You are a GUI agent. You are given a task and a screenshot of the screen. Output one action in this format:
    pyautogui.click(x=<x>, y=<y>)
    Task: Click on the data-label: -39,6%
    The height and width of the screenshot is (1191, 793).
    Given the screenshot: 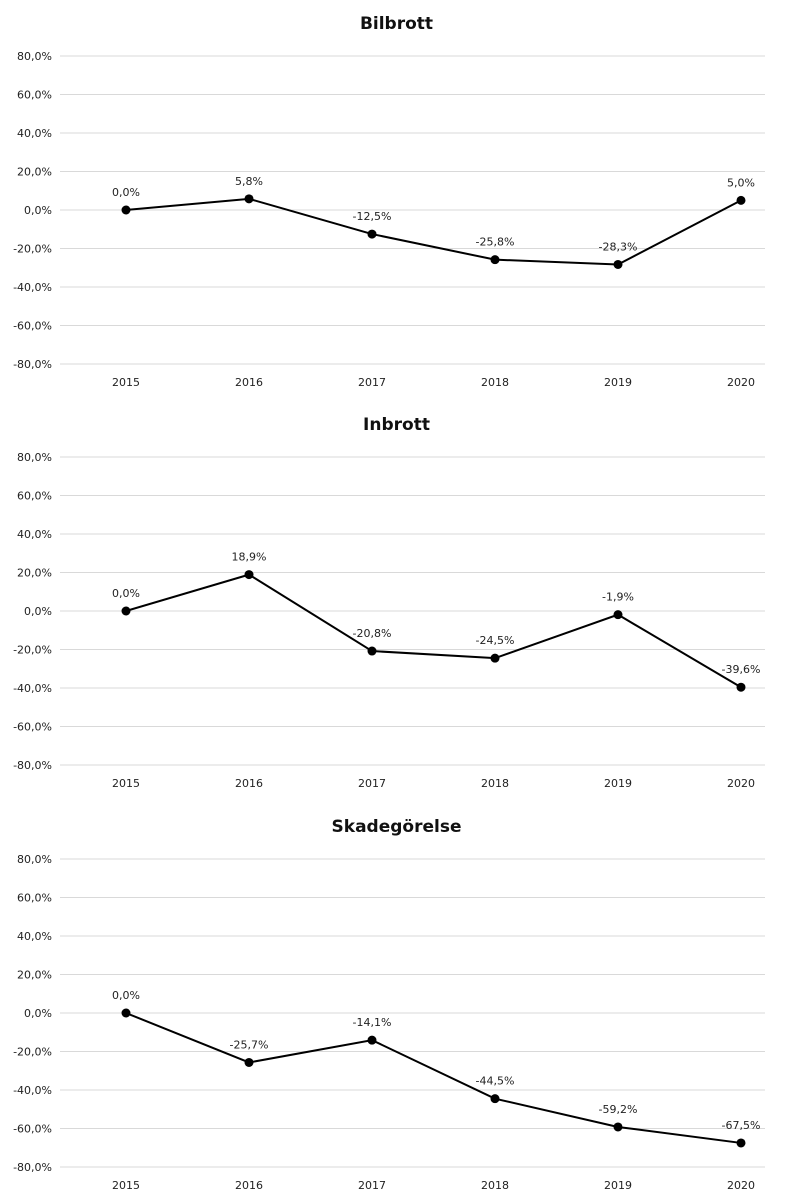 What is the action you would take?
    pyautogui.click(x=741, y=669)
    